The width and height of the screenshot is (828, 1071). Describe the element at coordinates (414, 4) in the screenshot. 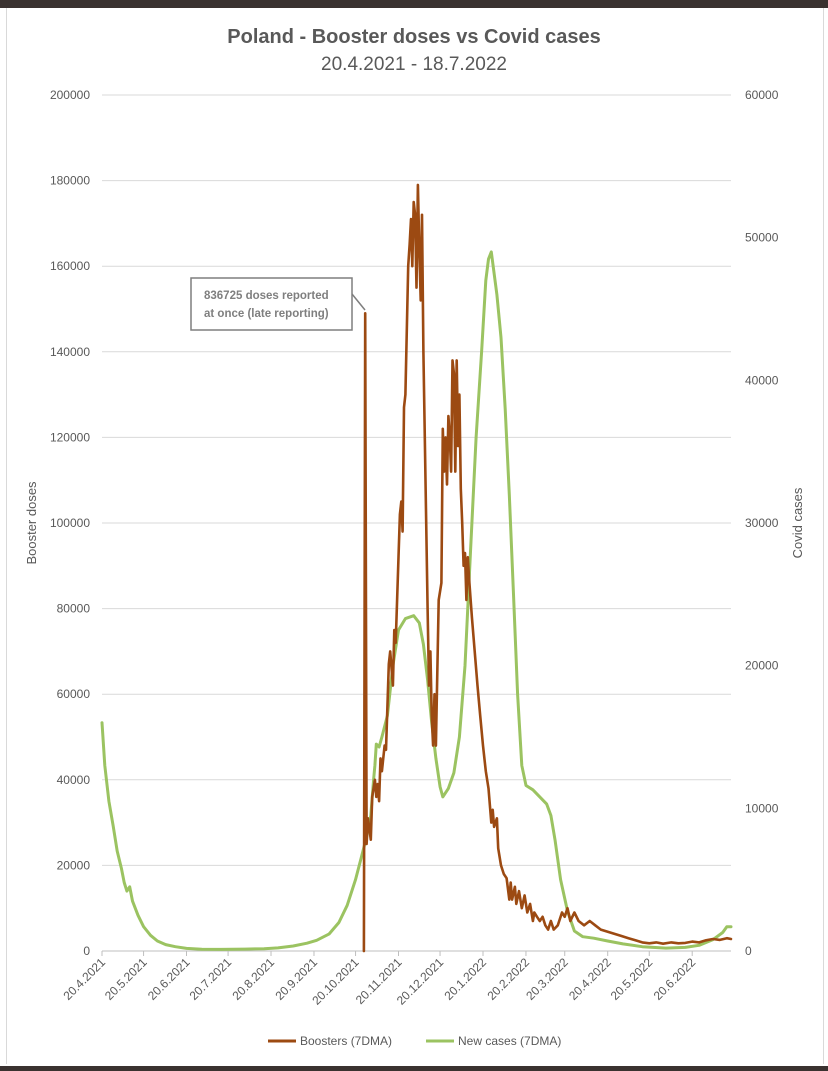

I see `top-frame-bar` at that location.